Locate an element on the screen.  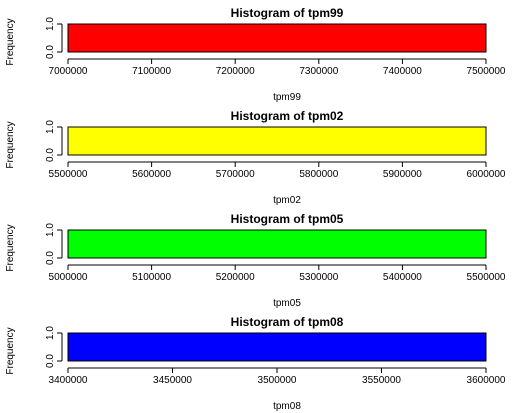
x-tick-label: 7400000 is located at coordinates (402, 71).